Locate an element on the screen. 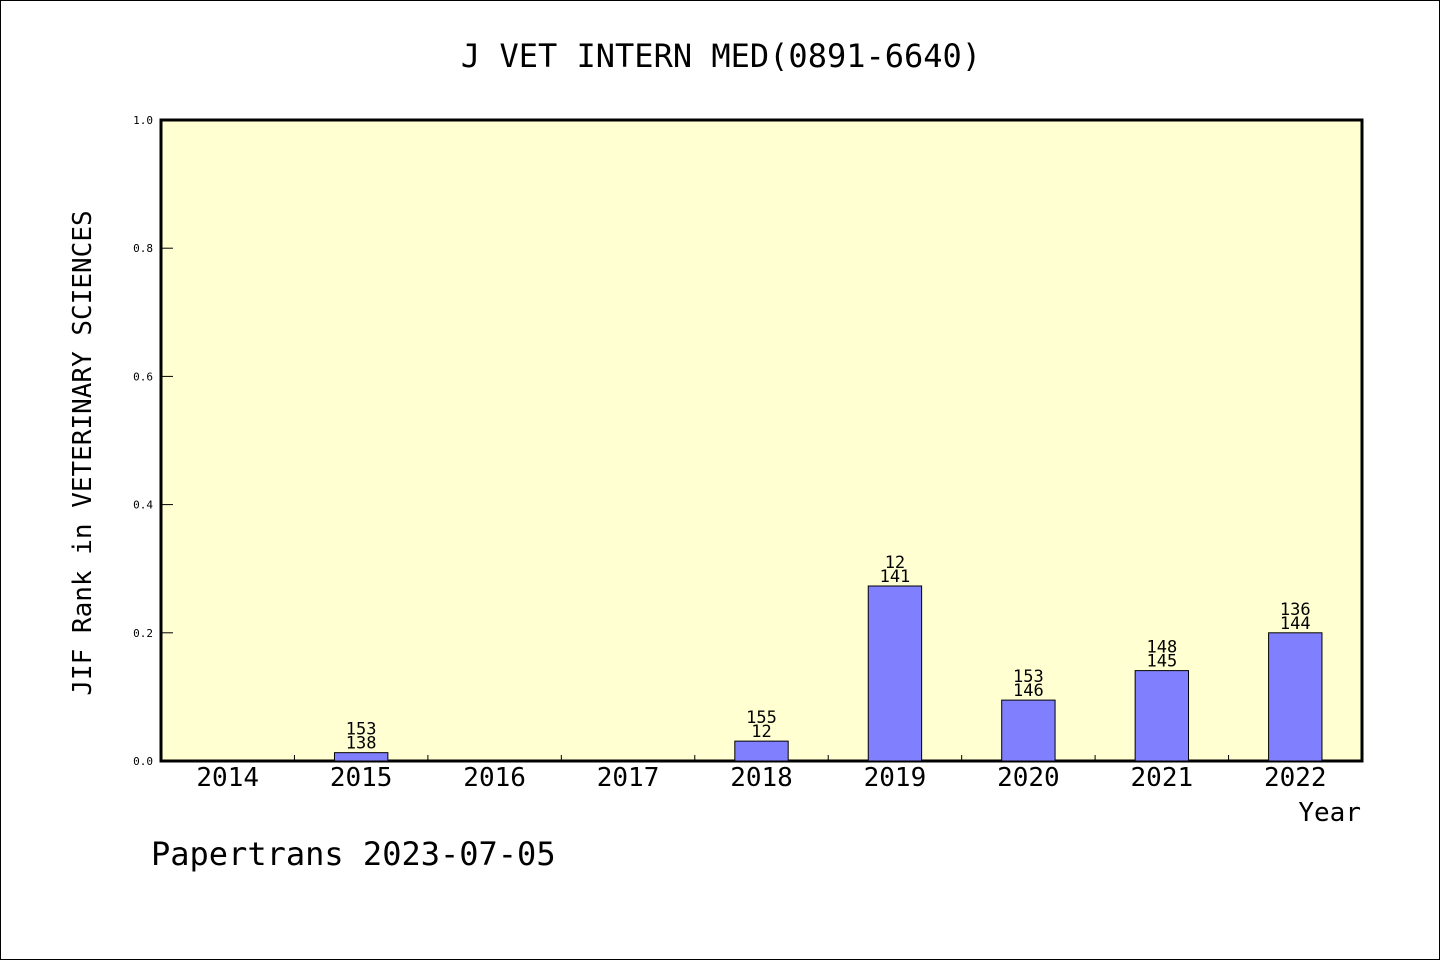 The width and height of the screenshot is (1440, 961). bar-value-label: 146 is located at coordinates (1028, 691).